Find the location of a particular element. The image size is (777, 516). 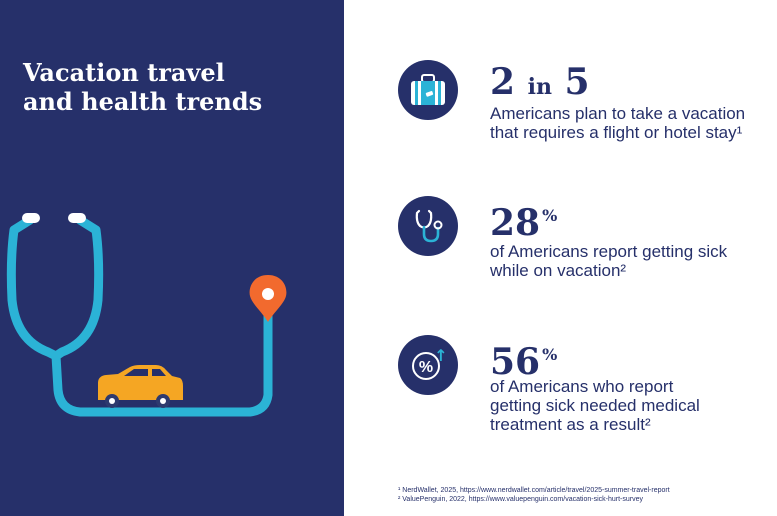

stat-value: 2 in 5 is located at coordinates (540, 84).